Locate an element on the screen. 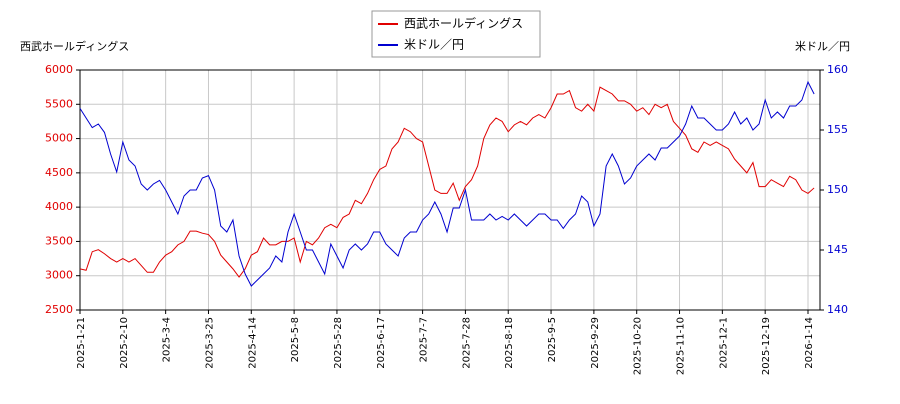 The image size is (900, 404). y-tick-label: 4000 is located at coordinates (59, 206).